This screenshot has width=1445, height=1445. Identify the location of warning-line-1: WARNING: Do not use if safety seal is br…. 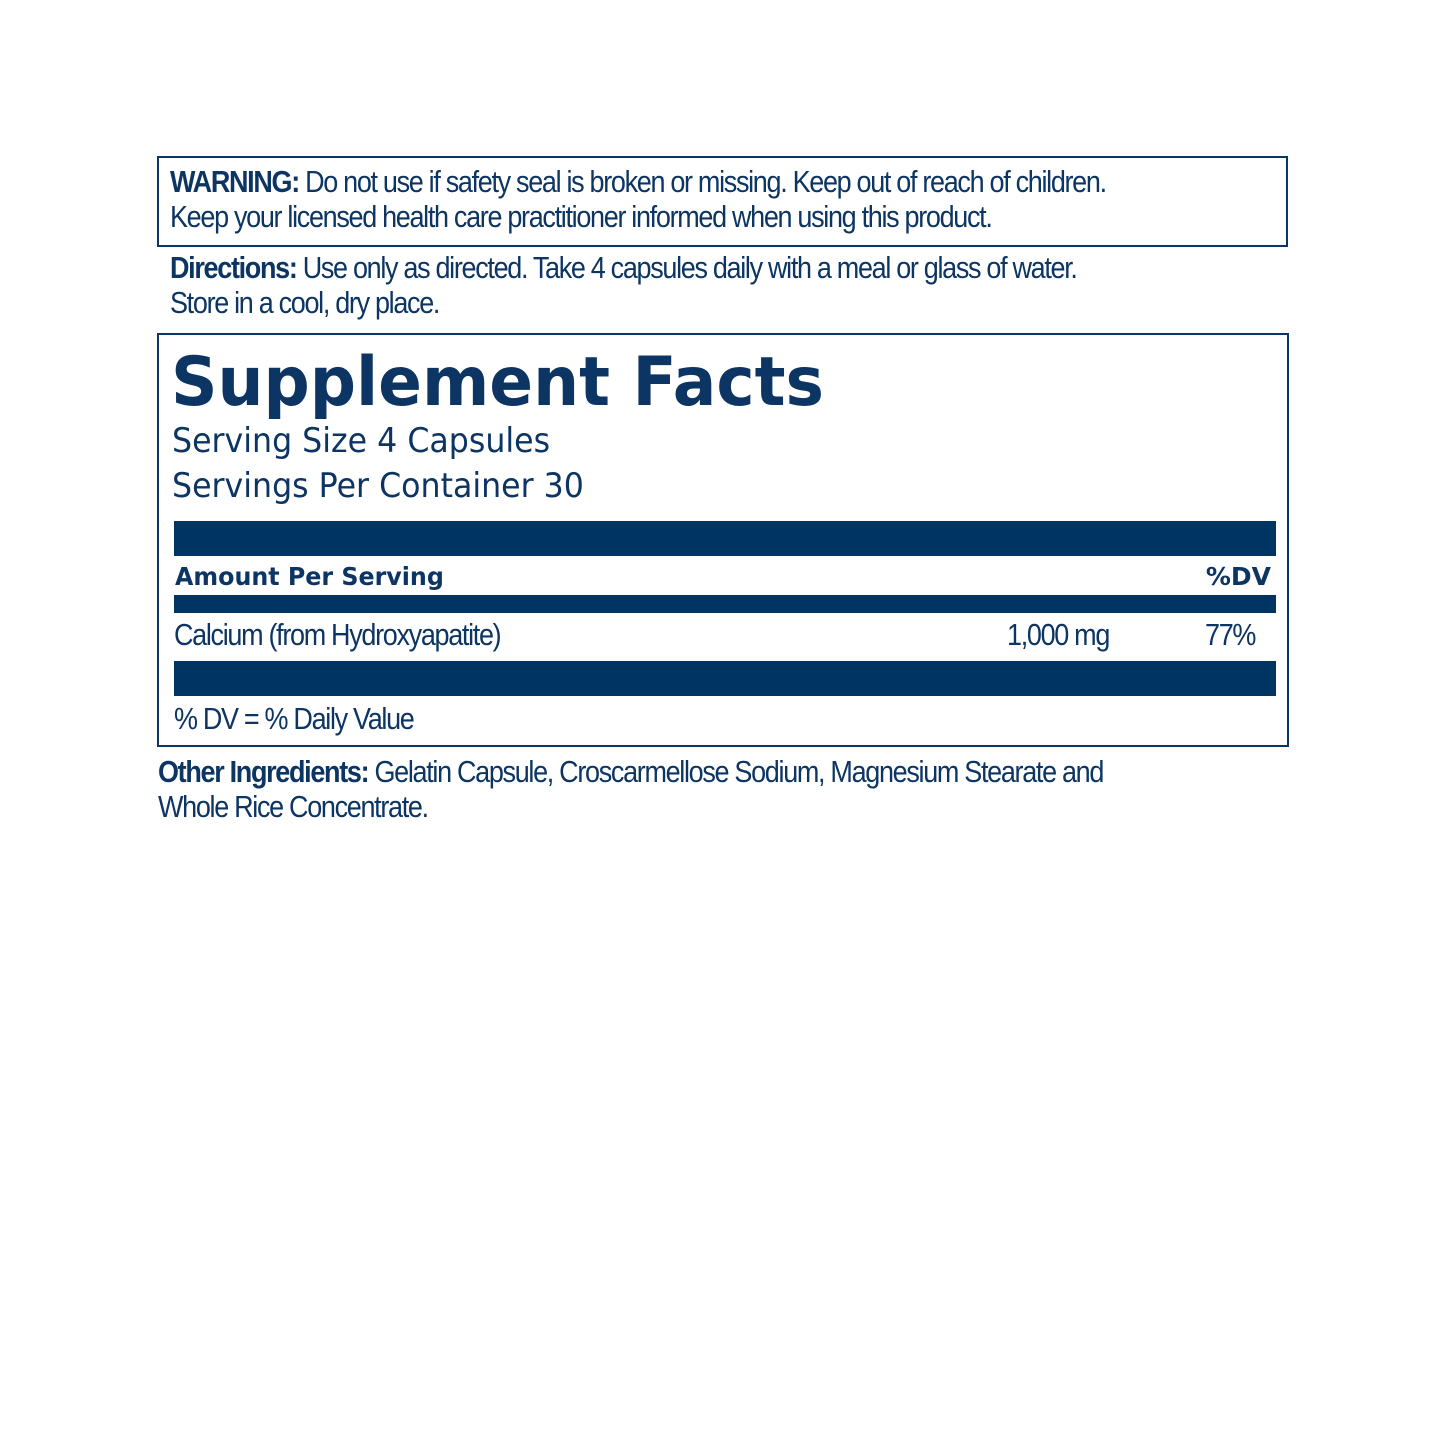
(638, 181).